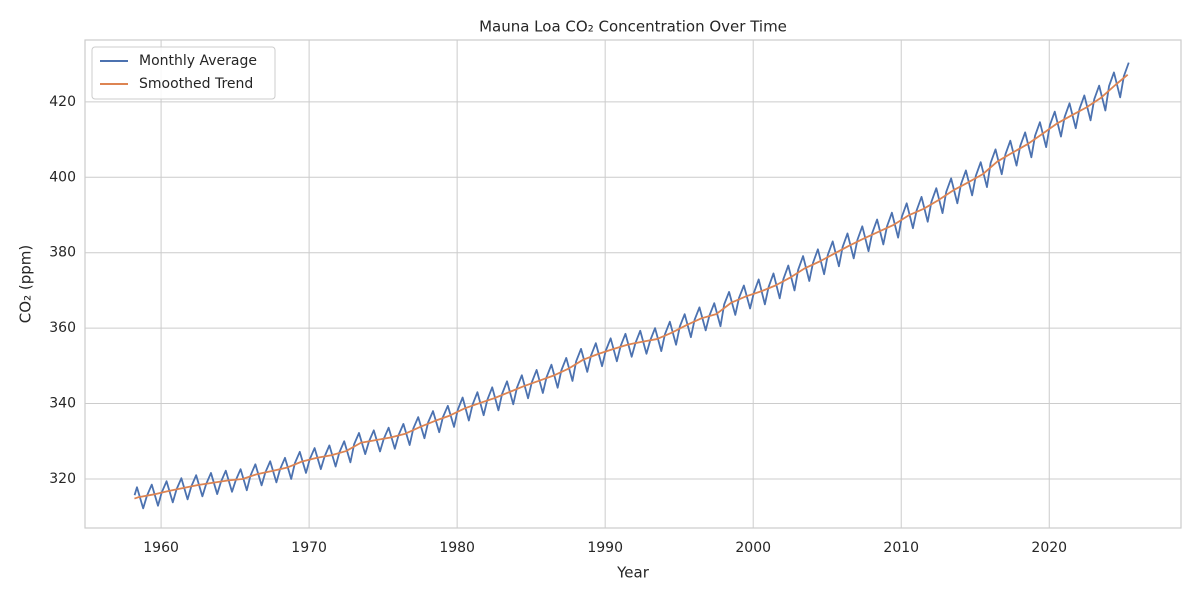  I want to click on x-tick-label: 2010, so click(901, 548).